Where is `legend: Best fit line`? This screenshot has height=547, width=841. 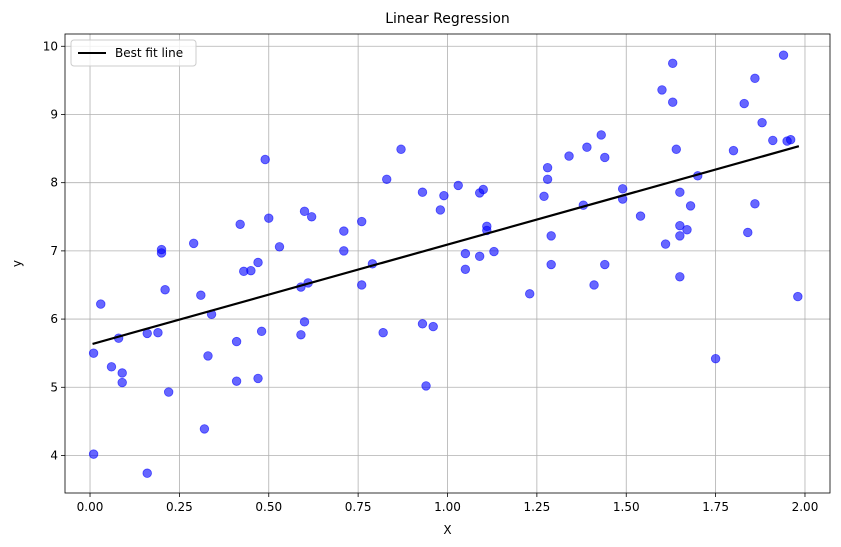
legend: Best fit line is located at coordinates (133, 53).